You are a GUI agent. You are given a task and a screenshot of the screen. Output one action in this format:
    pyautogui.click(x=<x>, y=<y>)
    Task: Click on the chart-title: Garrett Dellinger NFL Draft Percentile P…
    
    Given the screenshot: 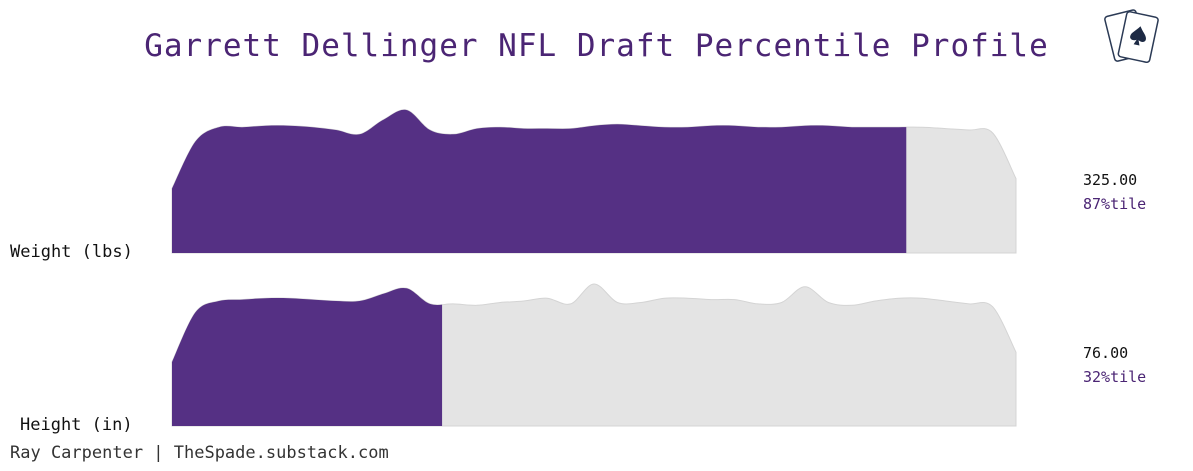 What is the action you would take?
    pyautogui.click(x=596, y=46)
    